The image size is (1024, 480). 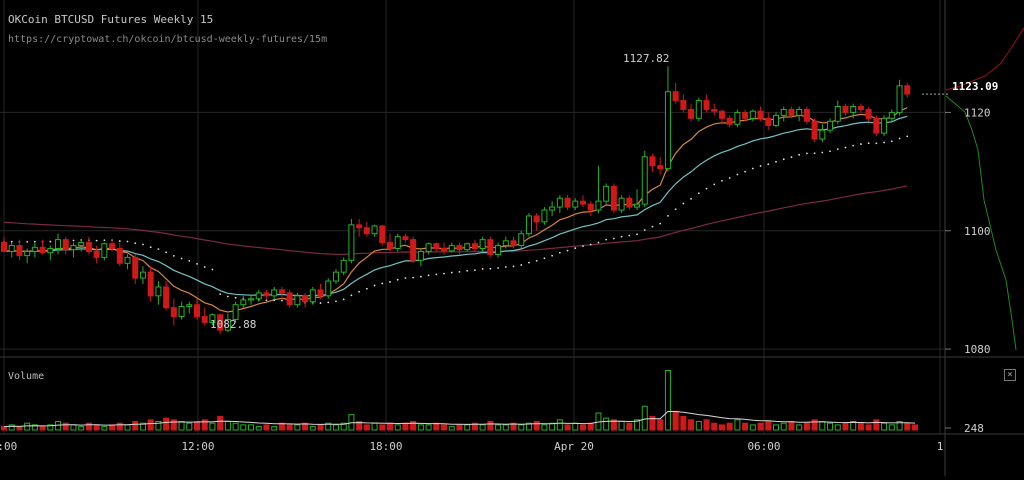 I want to click on close-icon: ×, so click(x=1010, y=375).